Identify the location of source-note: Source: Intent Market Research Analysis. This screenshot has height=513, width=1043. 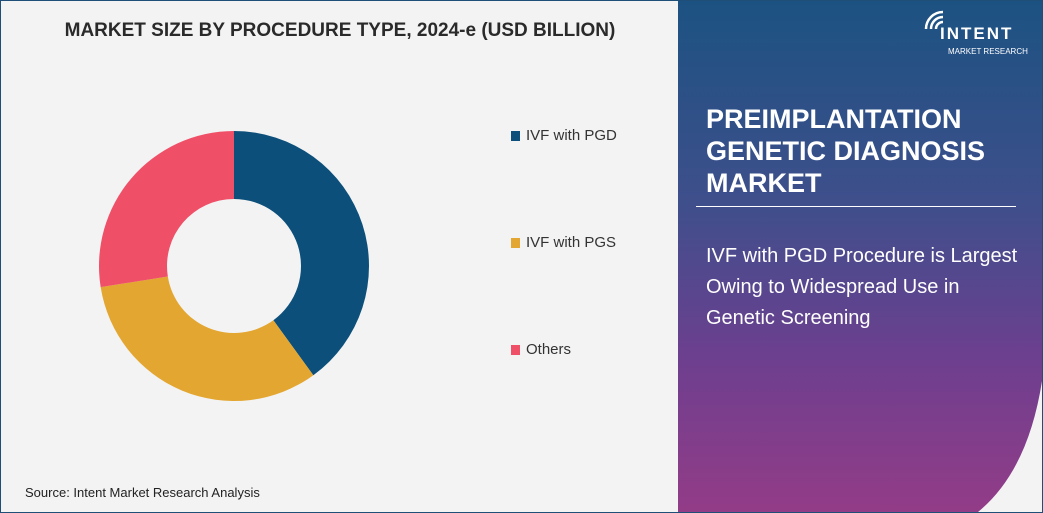
(142, 492).